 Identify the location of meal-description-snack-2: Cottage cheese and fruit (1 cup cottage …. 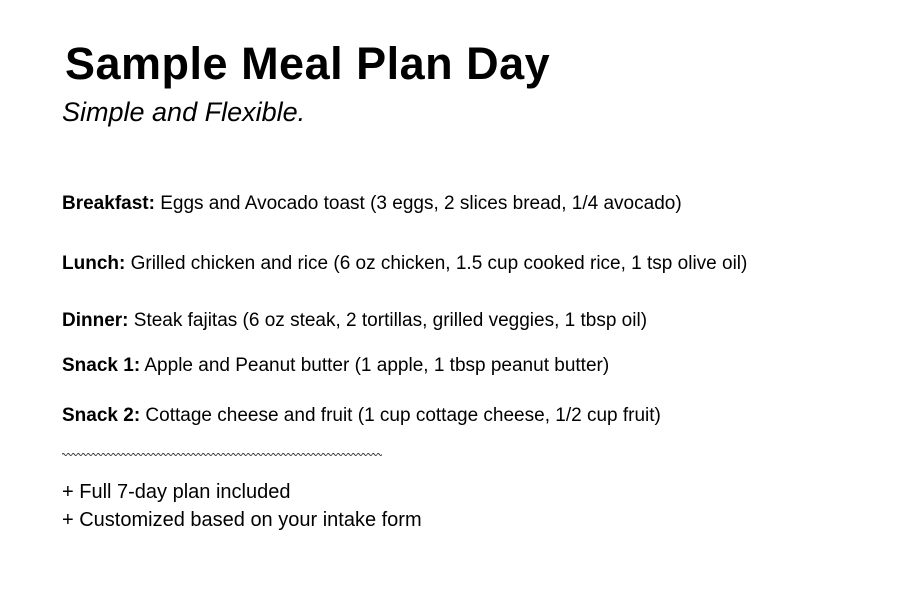
(400, 415).